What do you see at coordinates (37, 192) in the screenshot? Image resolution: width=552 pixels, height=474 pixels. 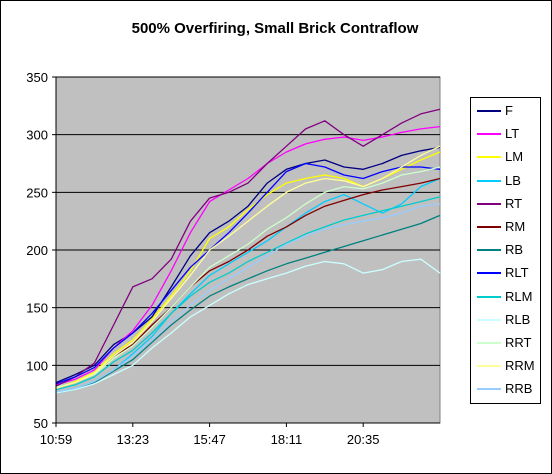 I see `y-tick-label: 250` at bounding box center [37, 192].